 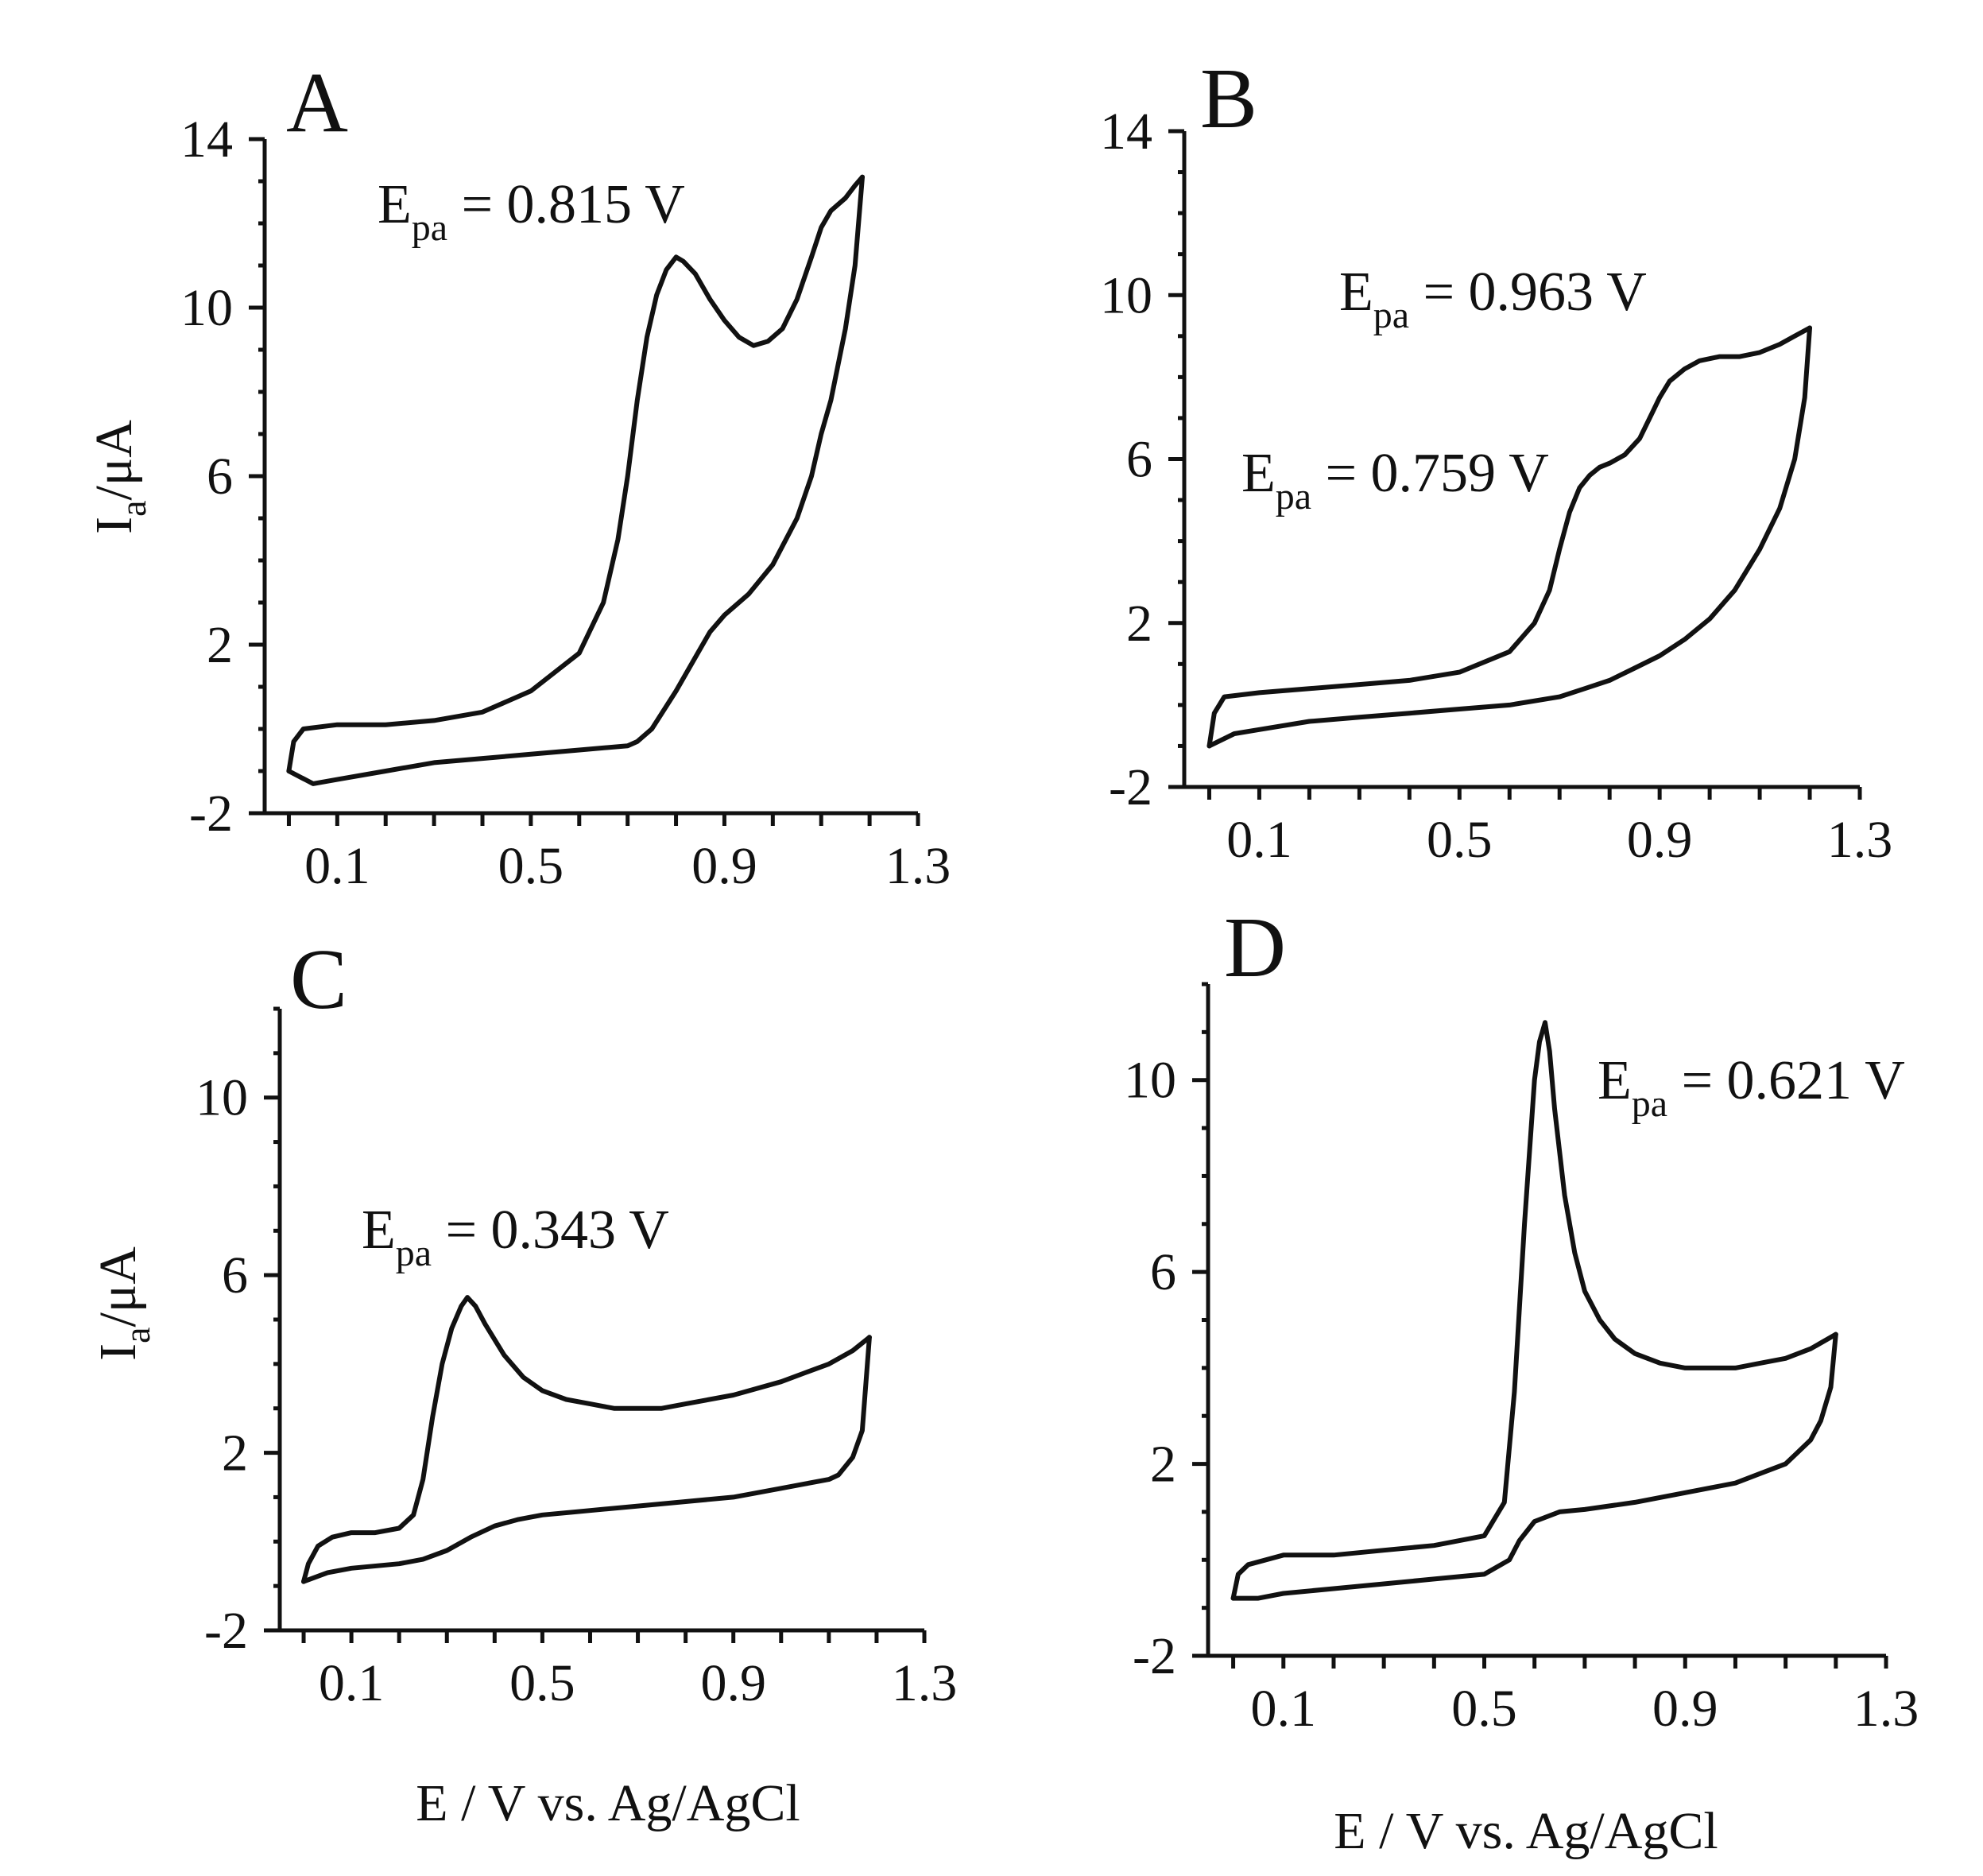 What do you see at coordinates (1255, 948) in the screenshot?
I see `panel-letter: D` at bounding box center [1255, 948].